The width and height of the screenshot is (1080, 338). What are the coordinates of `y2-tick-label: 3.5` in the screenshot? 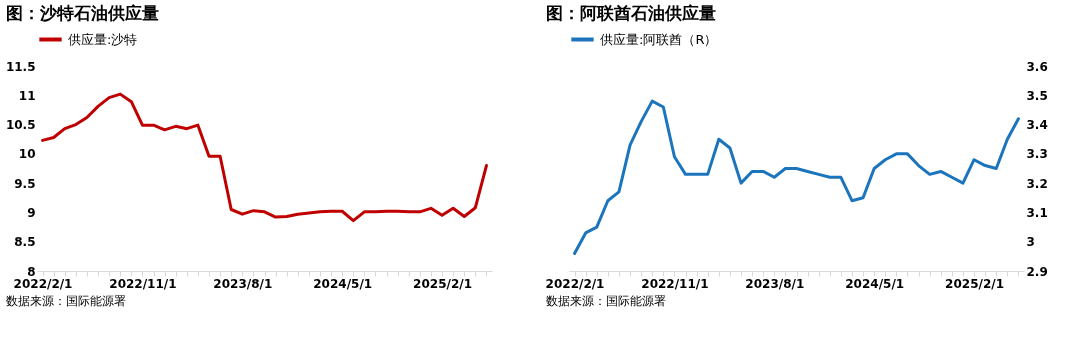 It's located at (1037, 95).